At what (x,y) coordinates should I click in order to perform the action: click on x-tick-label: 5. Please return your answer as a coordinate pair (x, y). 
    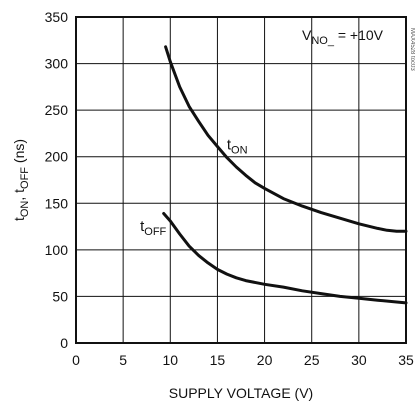
    Looking at the image, I should click on (123, 360).